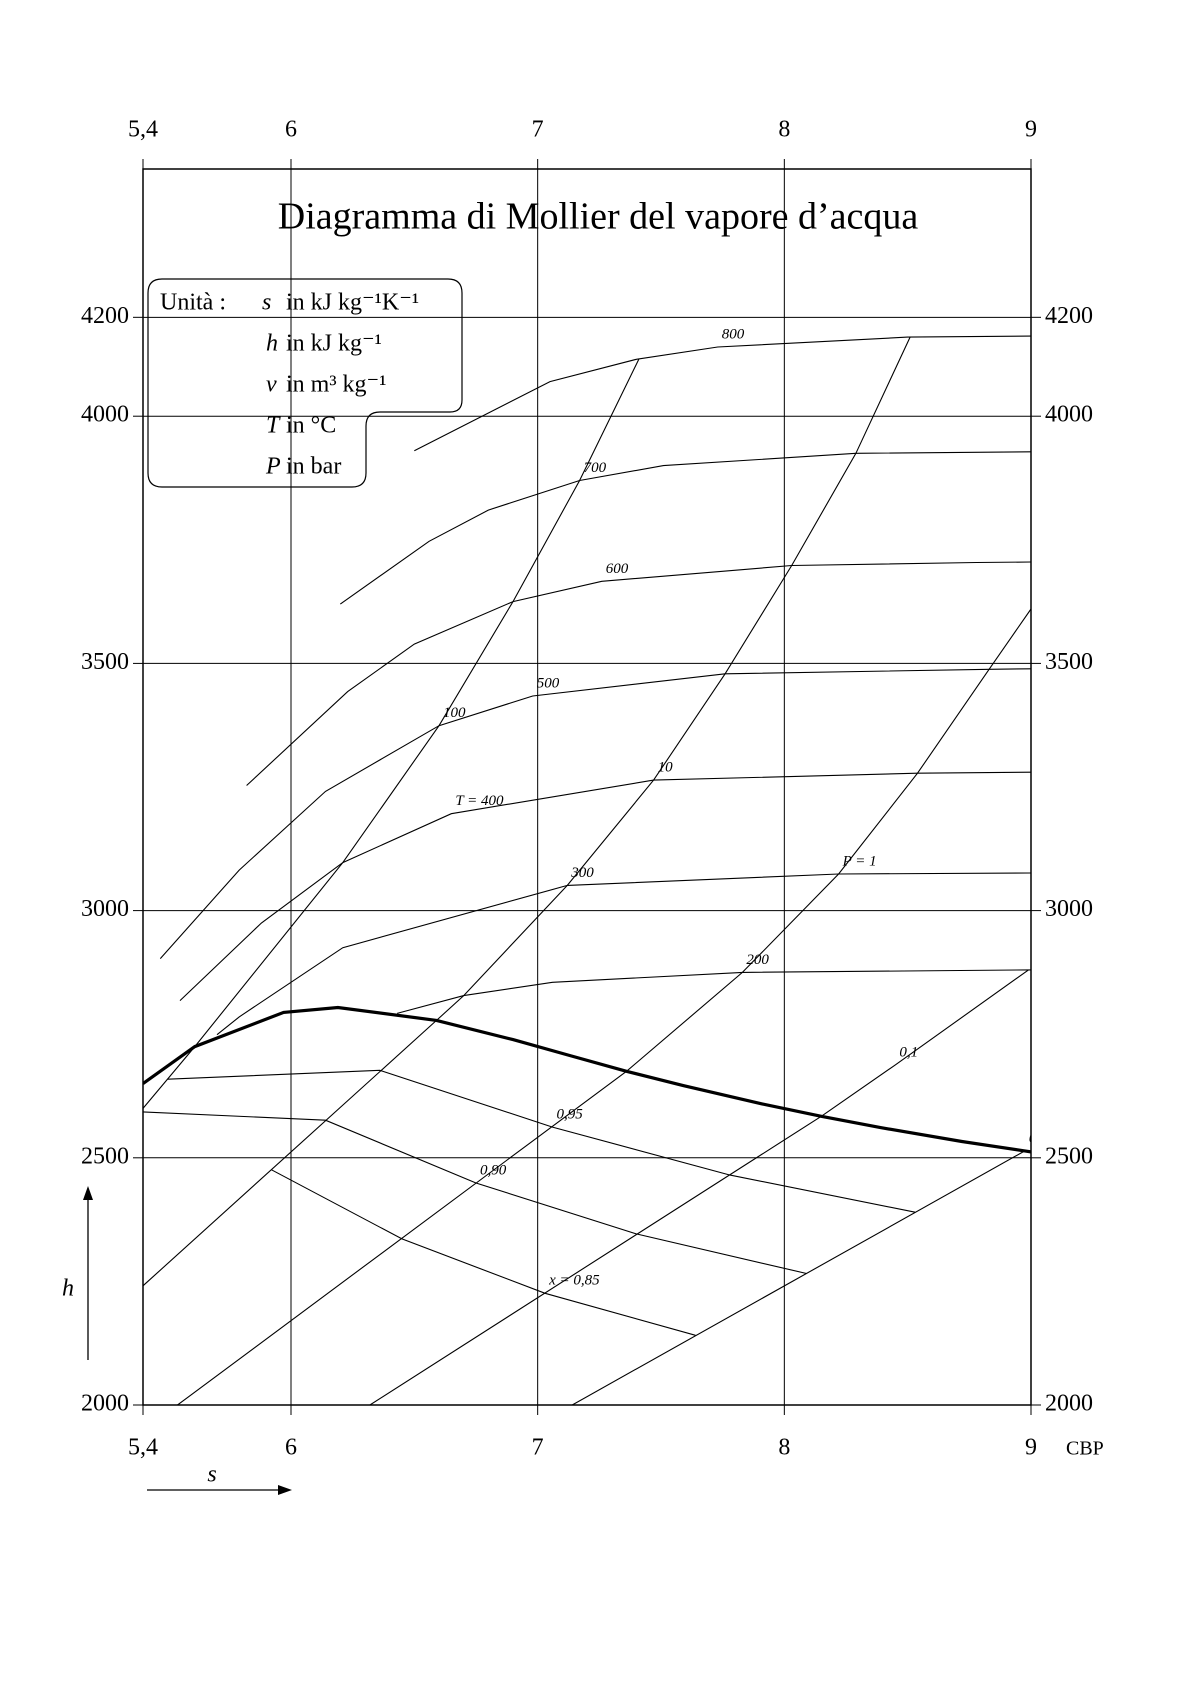 This screenshot has height=1696, width=1200. Describe the element at coordinates (757, 960) in the screenshot. I see `curve-label: 200` at that location.